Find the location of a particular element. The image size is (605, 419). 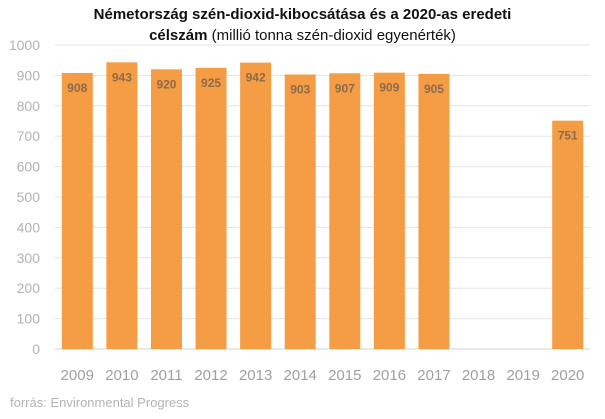

y-tick-label: 600 is located at coordinates (29, 167).